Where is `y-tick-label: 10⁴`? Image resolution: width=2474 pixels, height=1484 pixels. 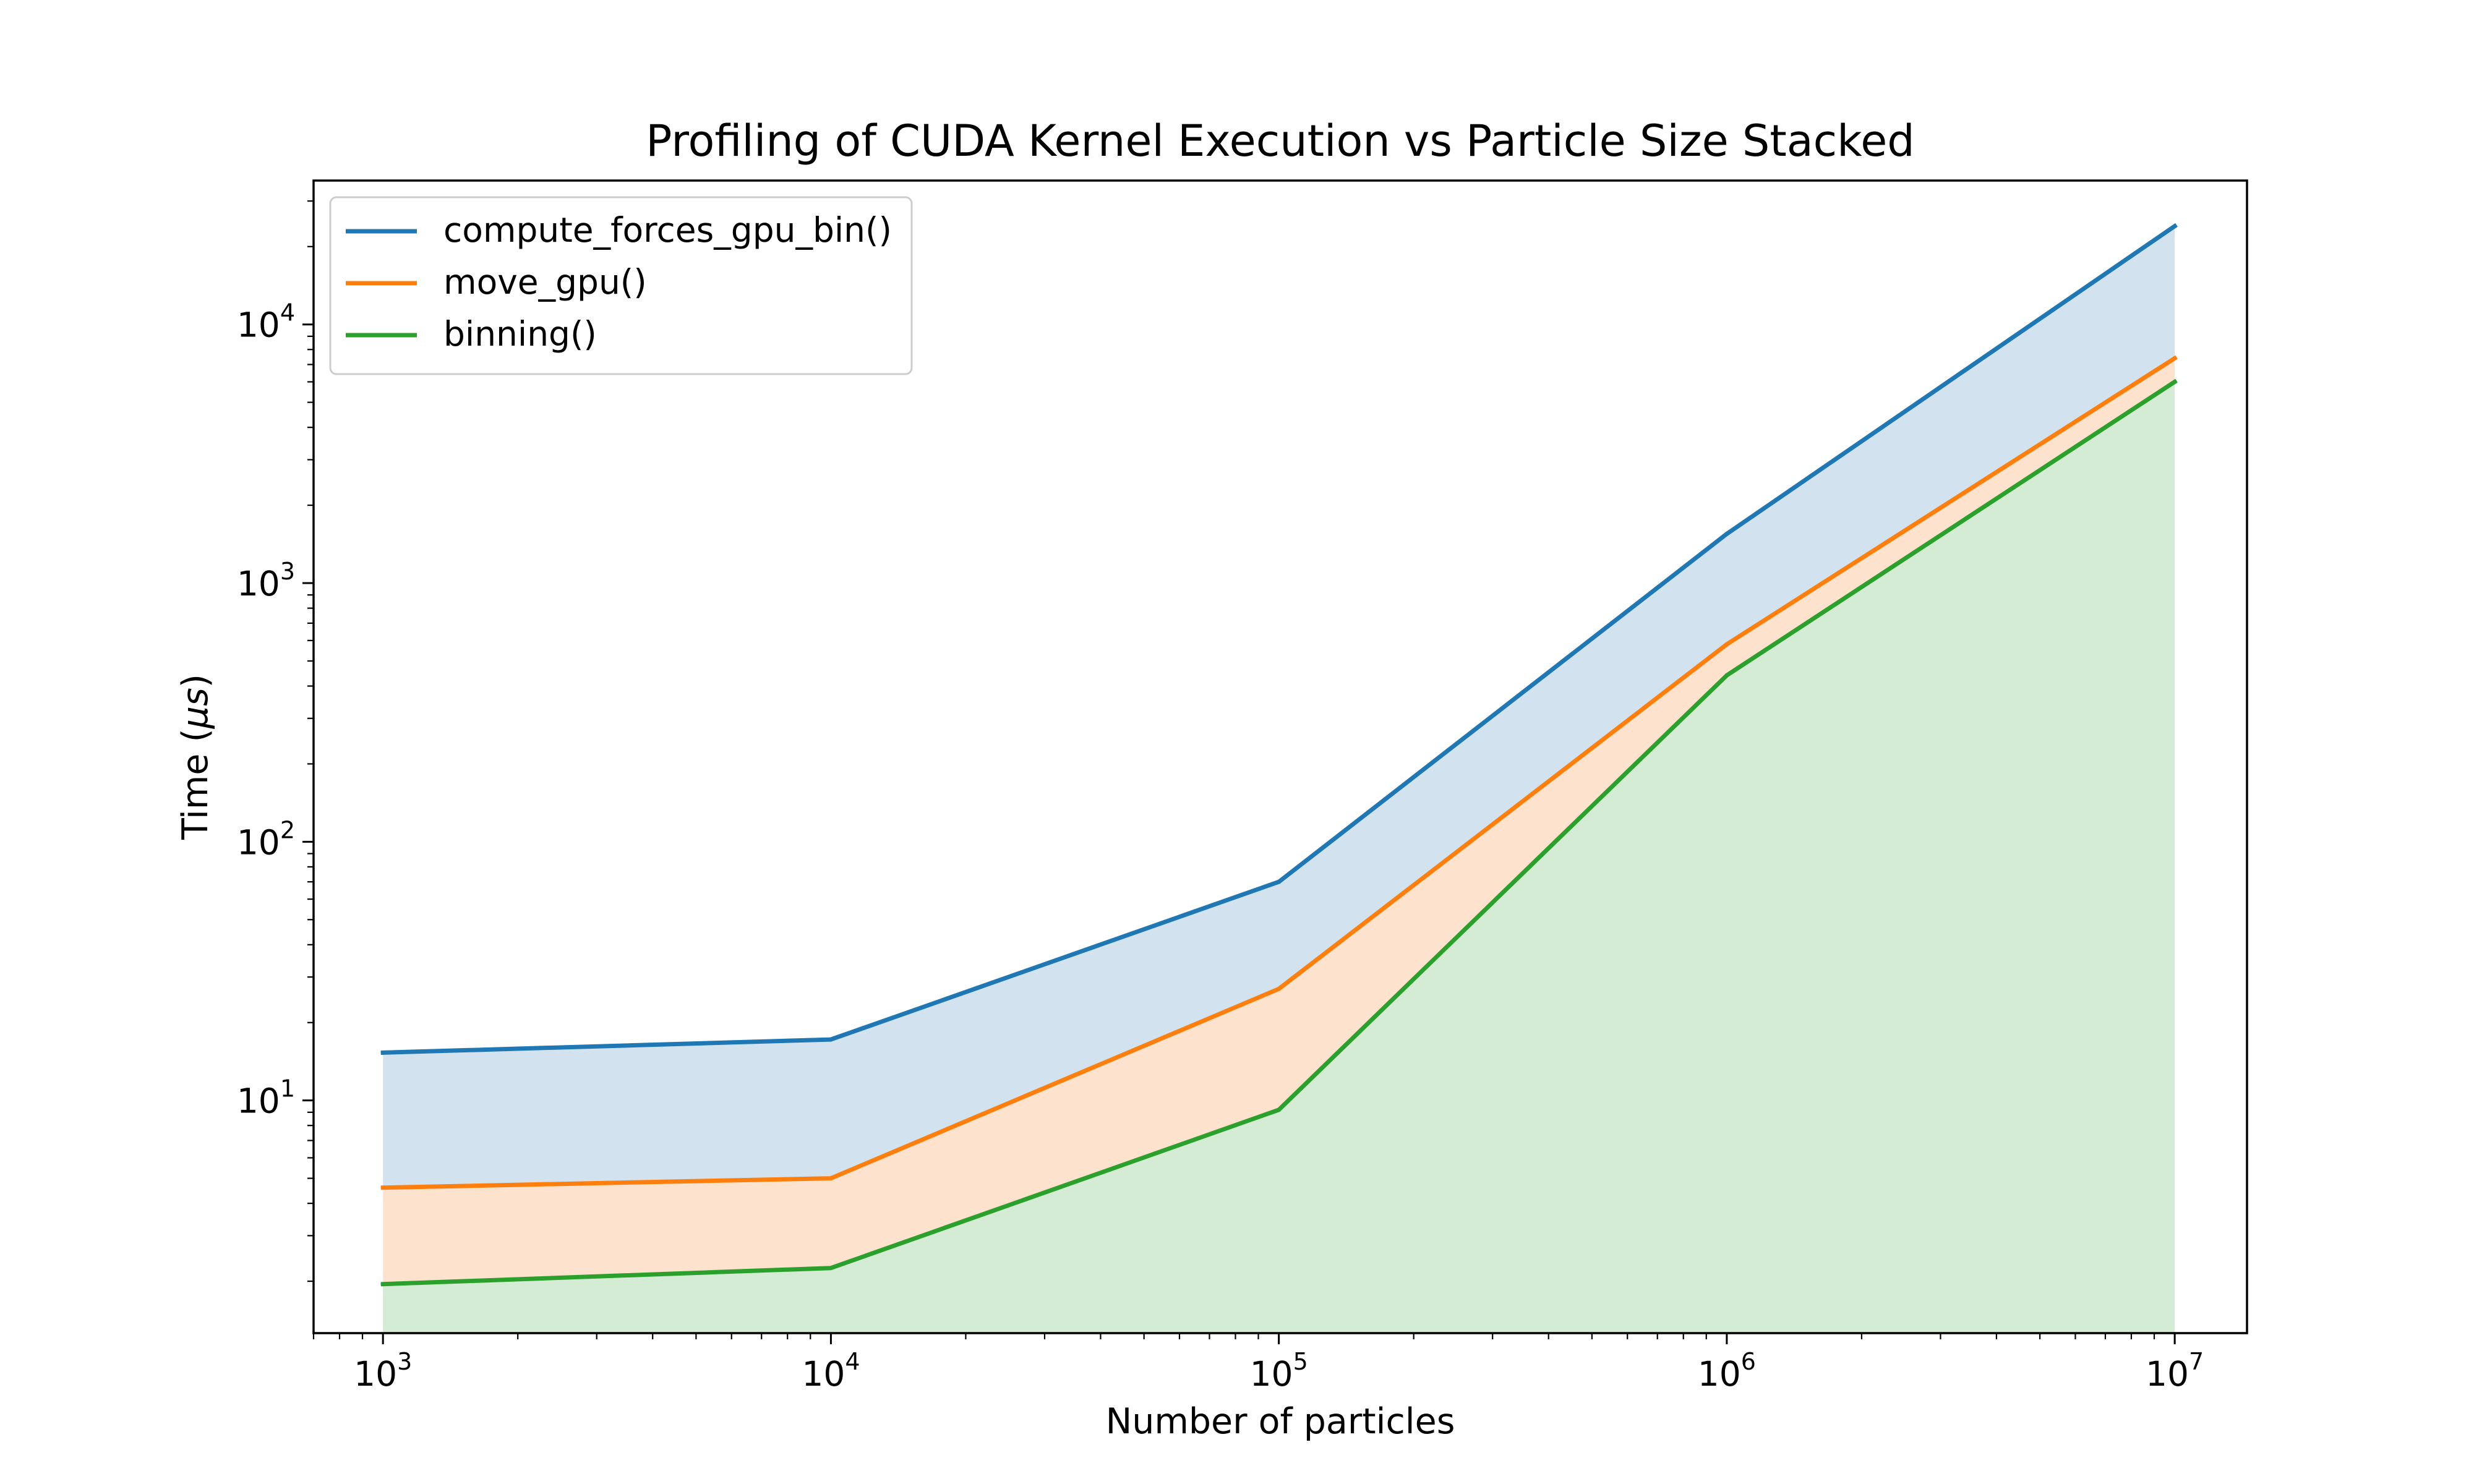 y-tick-label: 10⁴ is located at coordinates (266, 322).